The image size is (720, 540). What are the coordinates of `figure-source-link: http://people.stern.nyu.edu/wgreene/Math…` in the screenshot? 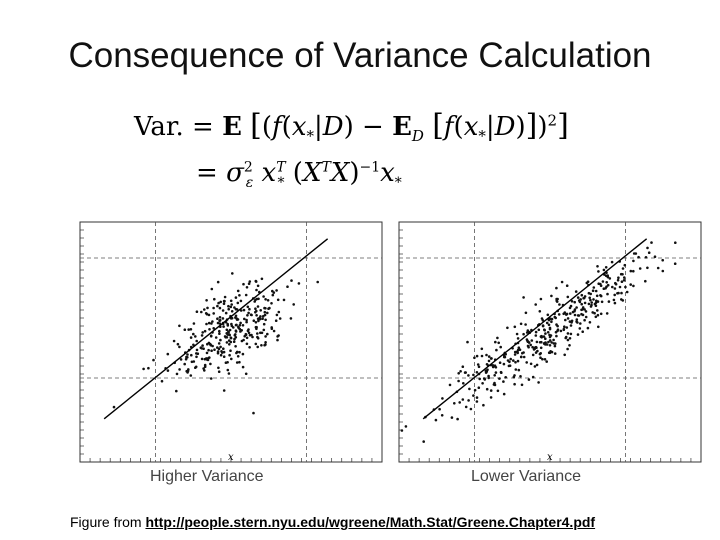 It's located at (370, 522).